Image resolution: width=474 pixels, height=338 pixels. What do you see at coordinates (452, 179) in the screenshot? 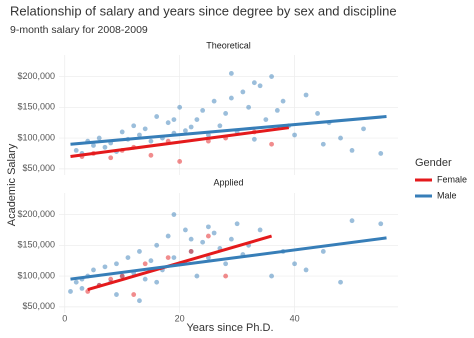
I see `legend-label: Female` at bounding box center [452, 179].